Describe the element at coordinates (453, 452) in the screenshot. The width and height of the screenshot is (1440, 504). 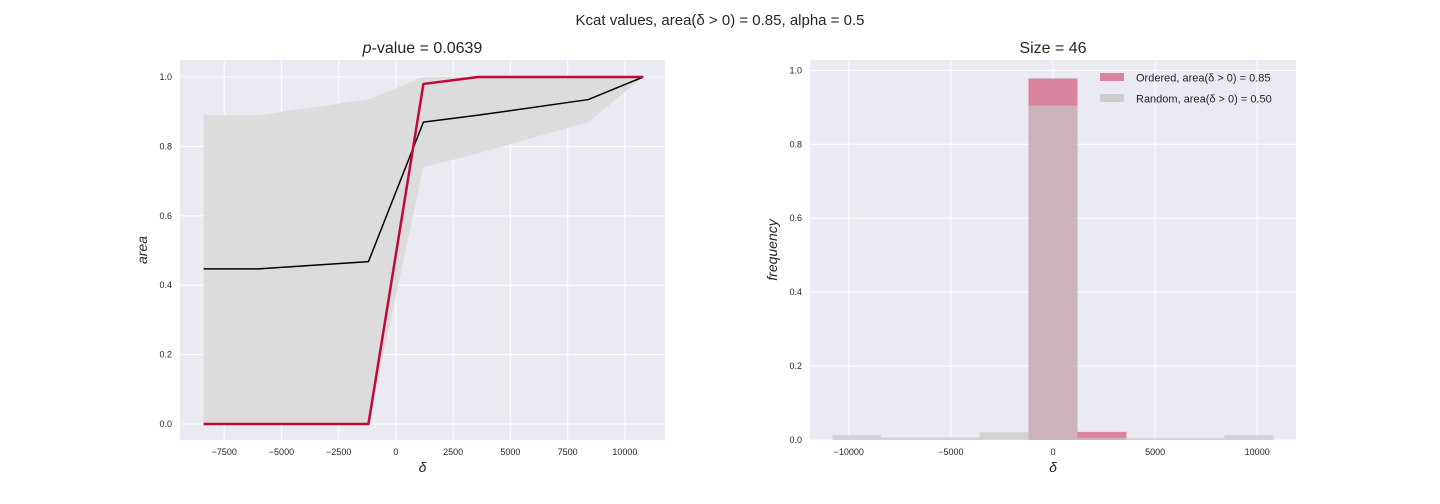
I see `x-tick-label: 2500` at that location.